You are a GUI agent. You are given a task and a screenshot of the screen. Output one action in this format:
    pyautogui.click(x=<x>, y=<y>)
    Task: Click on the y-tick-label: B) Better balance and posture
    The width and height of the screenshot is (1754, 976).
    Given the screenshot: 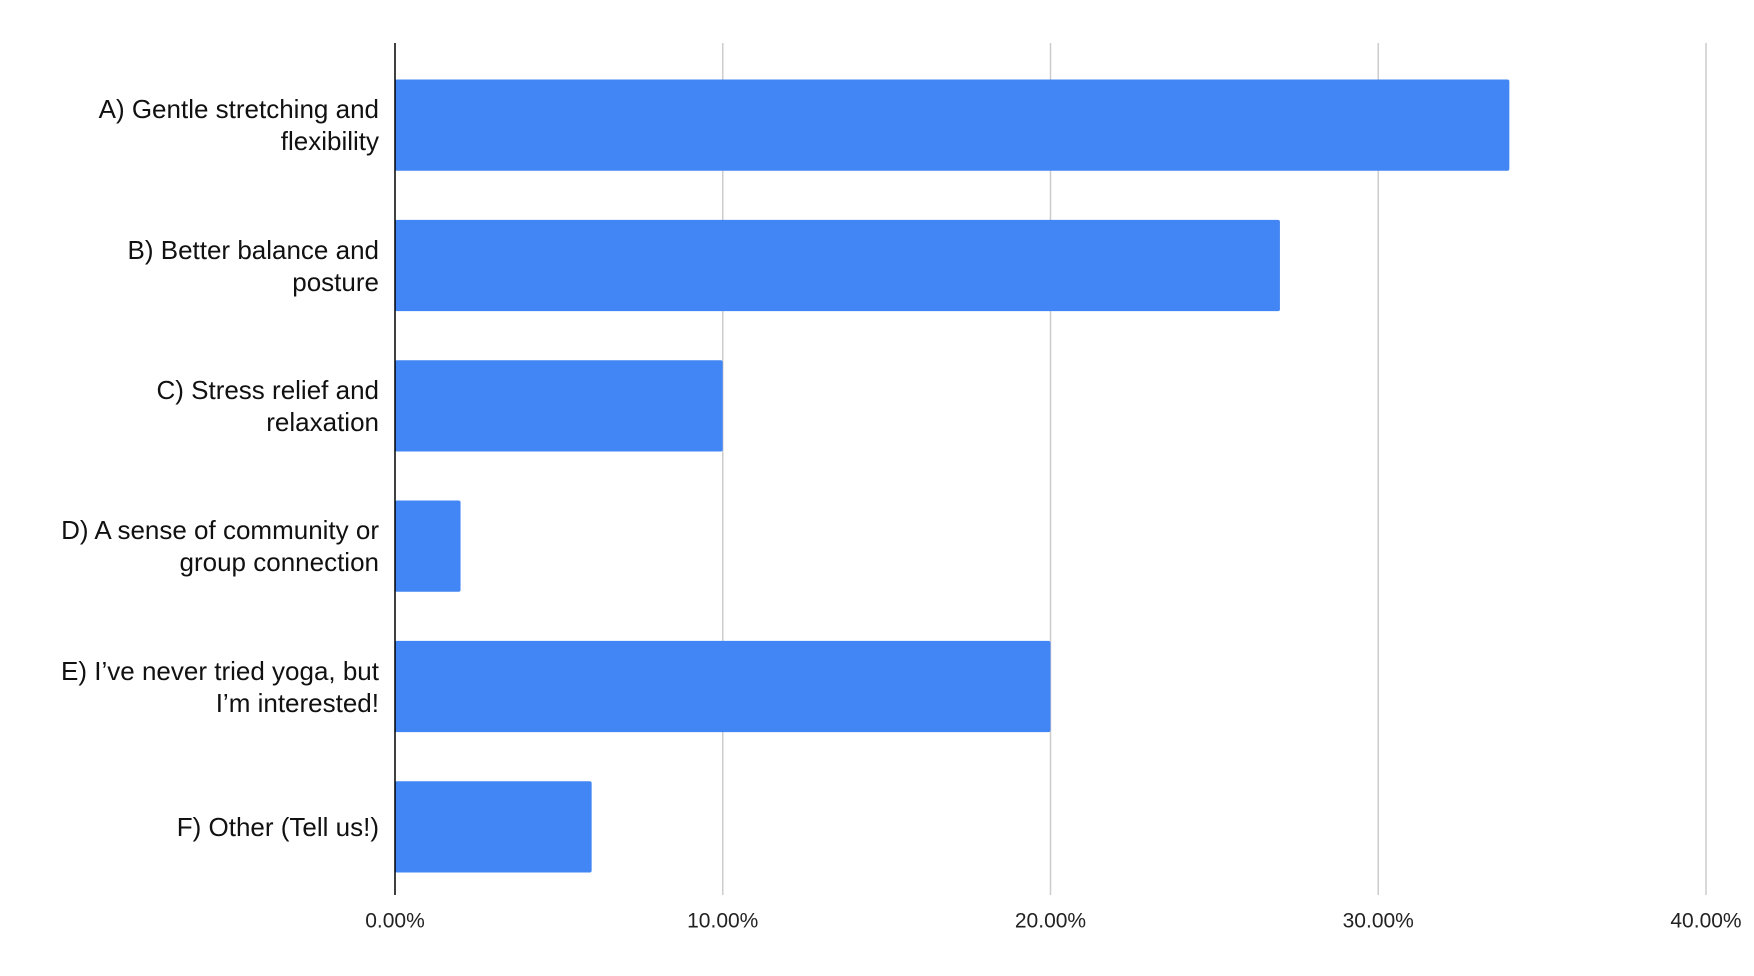 What is the action you would take?
    pyautogui.click(x=253, y=265)
    